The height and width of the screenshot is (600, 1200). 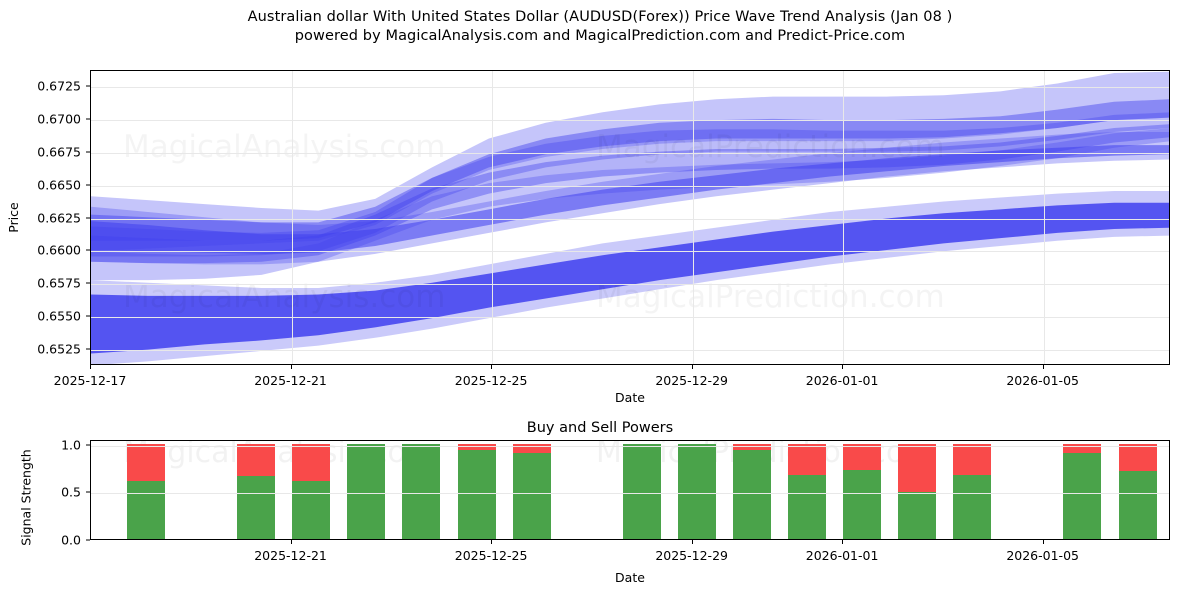 I want to click on bar-chart-title: Buy and Sell Powers, so click(x=600, y=428).